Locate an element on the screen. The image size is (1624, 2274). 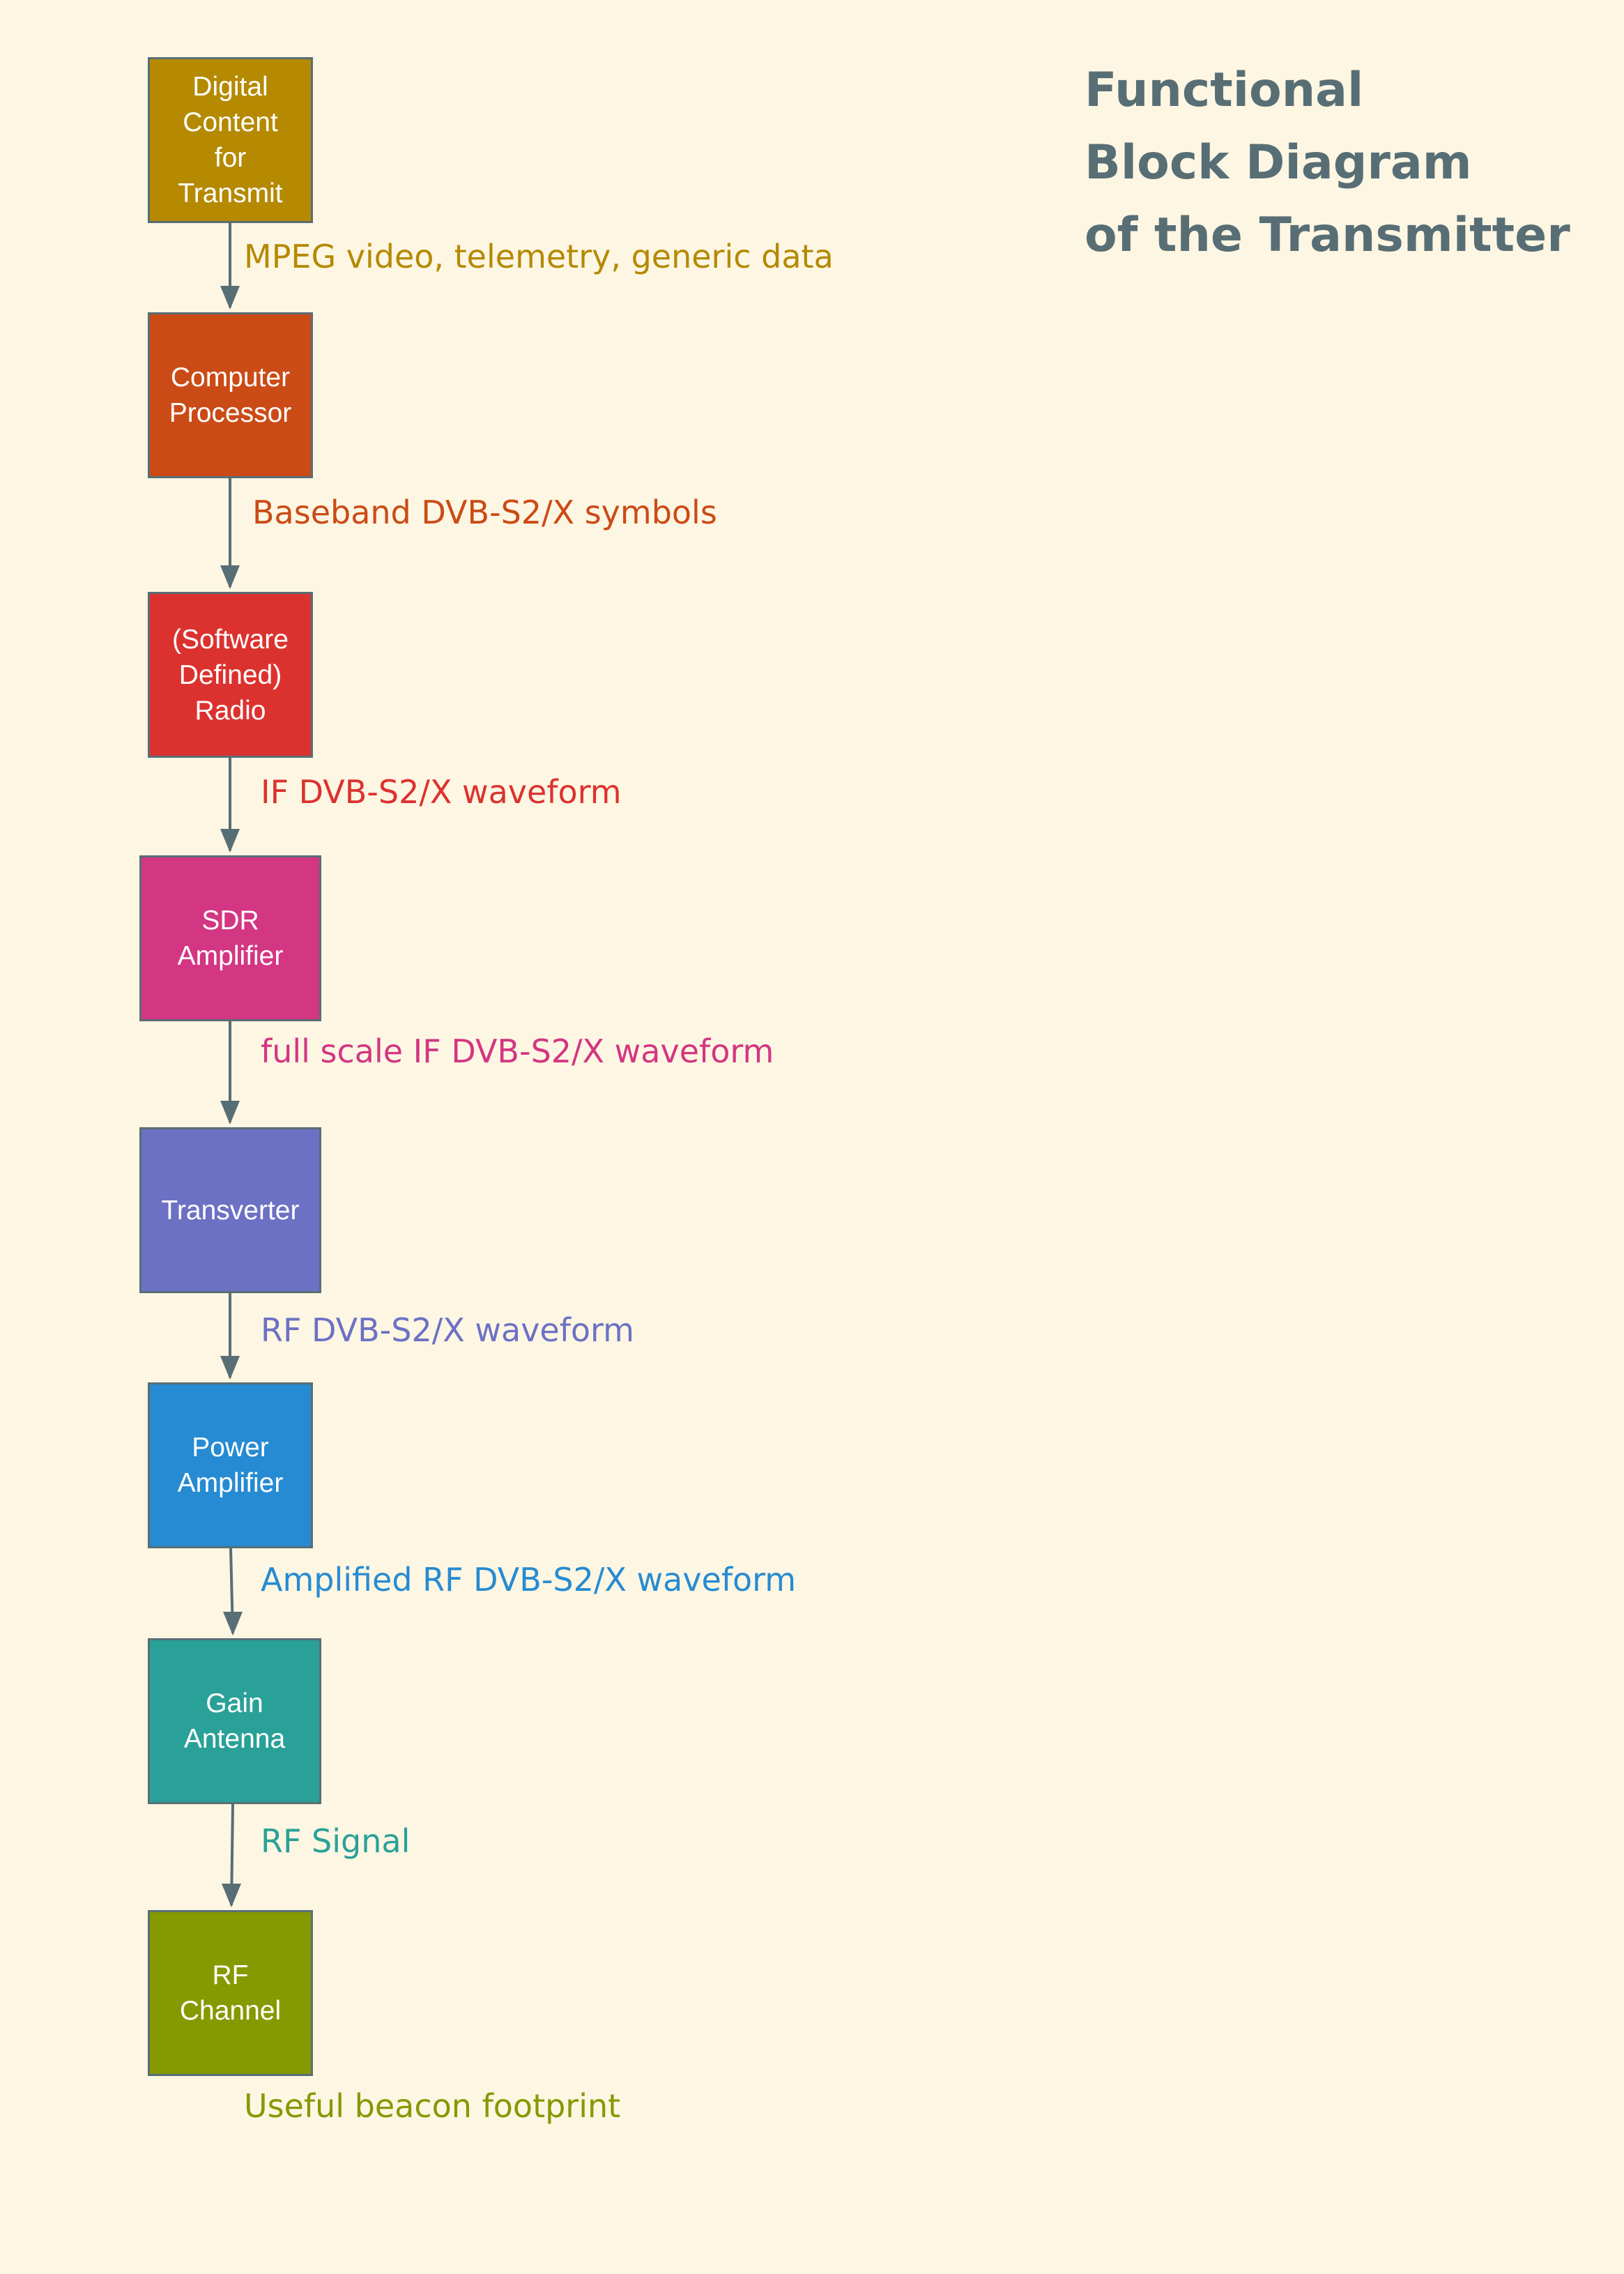
title-line: of the Transmitter is located at coordinates (1327, 235).